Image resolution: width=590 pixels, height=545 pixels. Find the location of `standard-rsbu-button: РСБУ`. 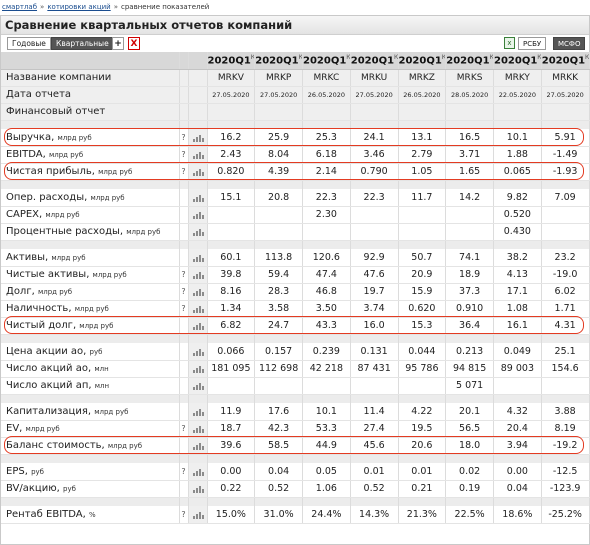

standard-rsbu-button: РСБУ is located at coordinates (532, 43).